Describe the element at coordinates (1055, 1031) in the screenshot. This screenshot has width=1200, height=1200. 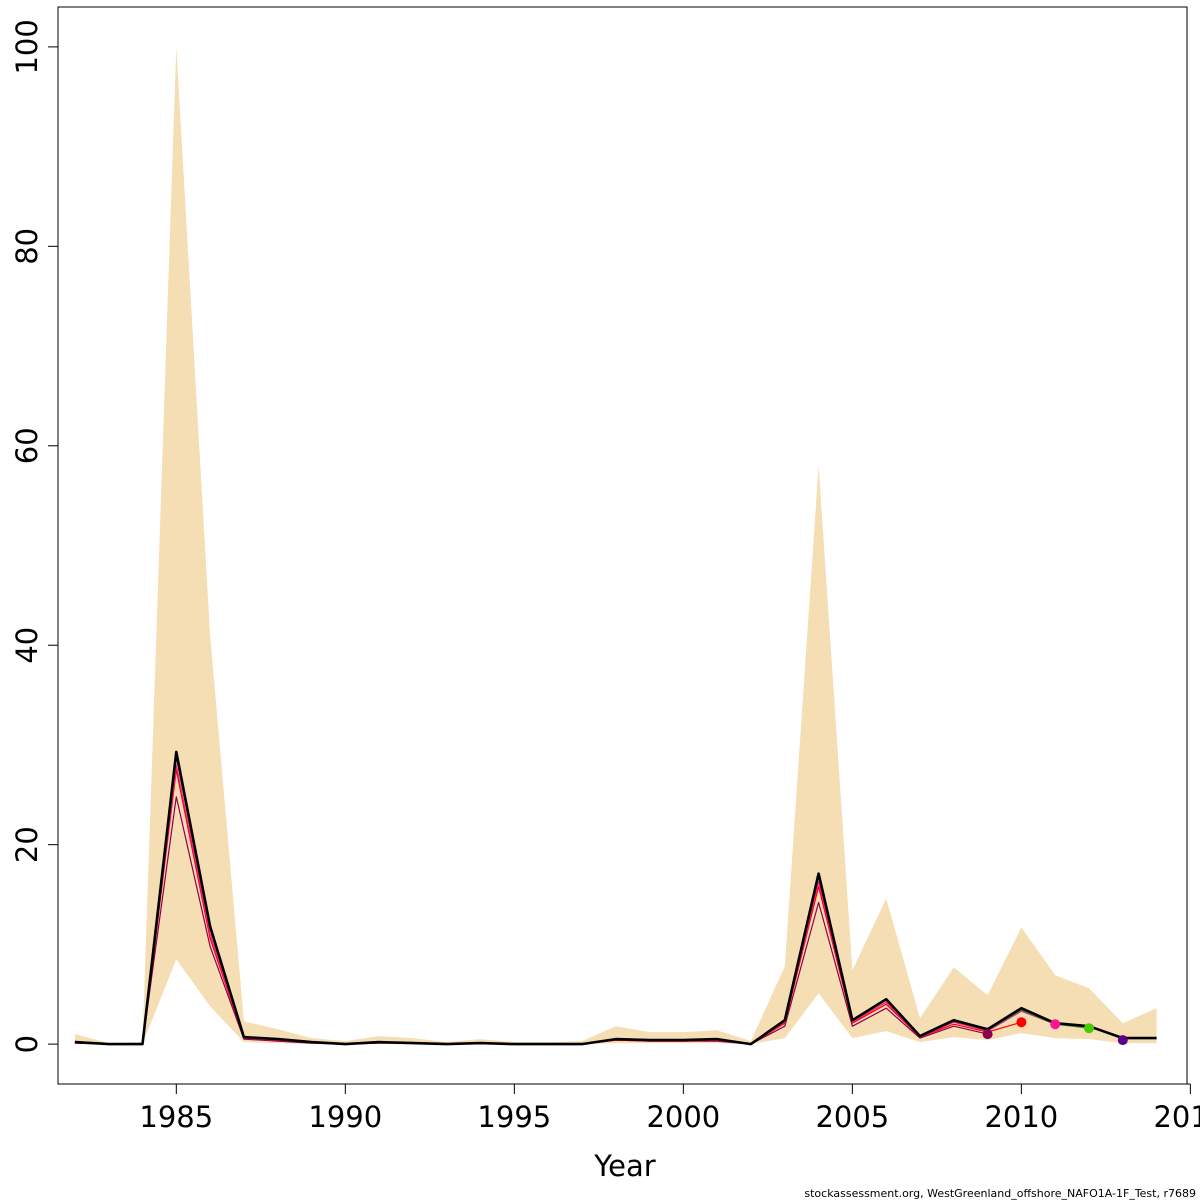
I see `end-points-layer` at that location.